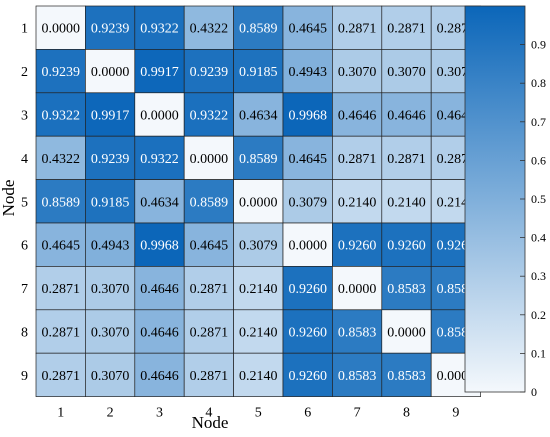 This screenshot has width=550, height=437. What do you see at coordinates (24, 29) in the screenshot?
I see `y-tick-label: 1` at bounding box center [24, 29].